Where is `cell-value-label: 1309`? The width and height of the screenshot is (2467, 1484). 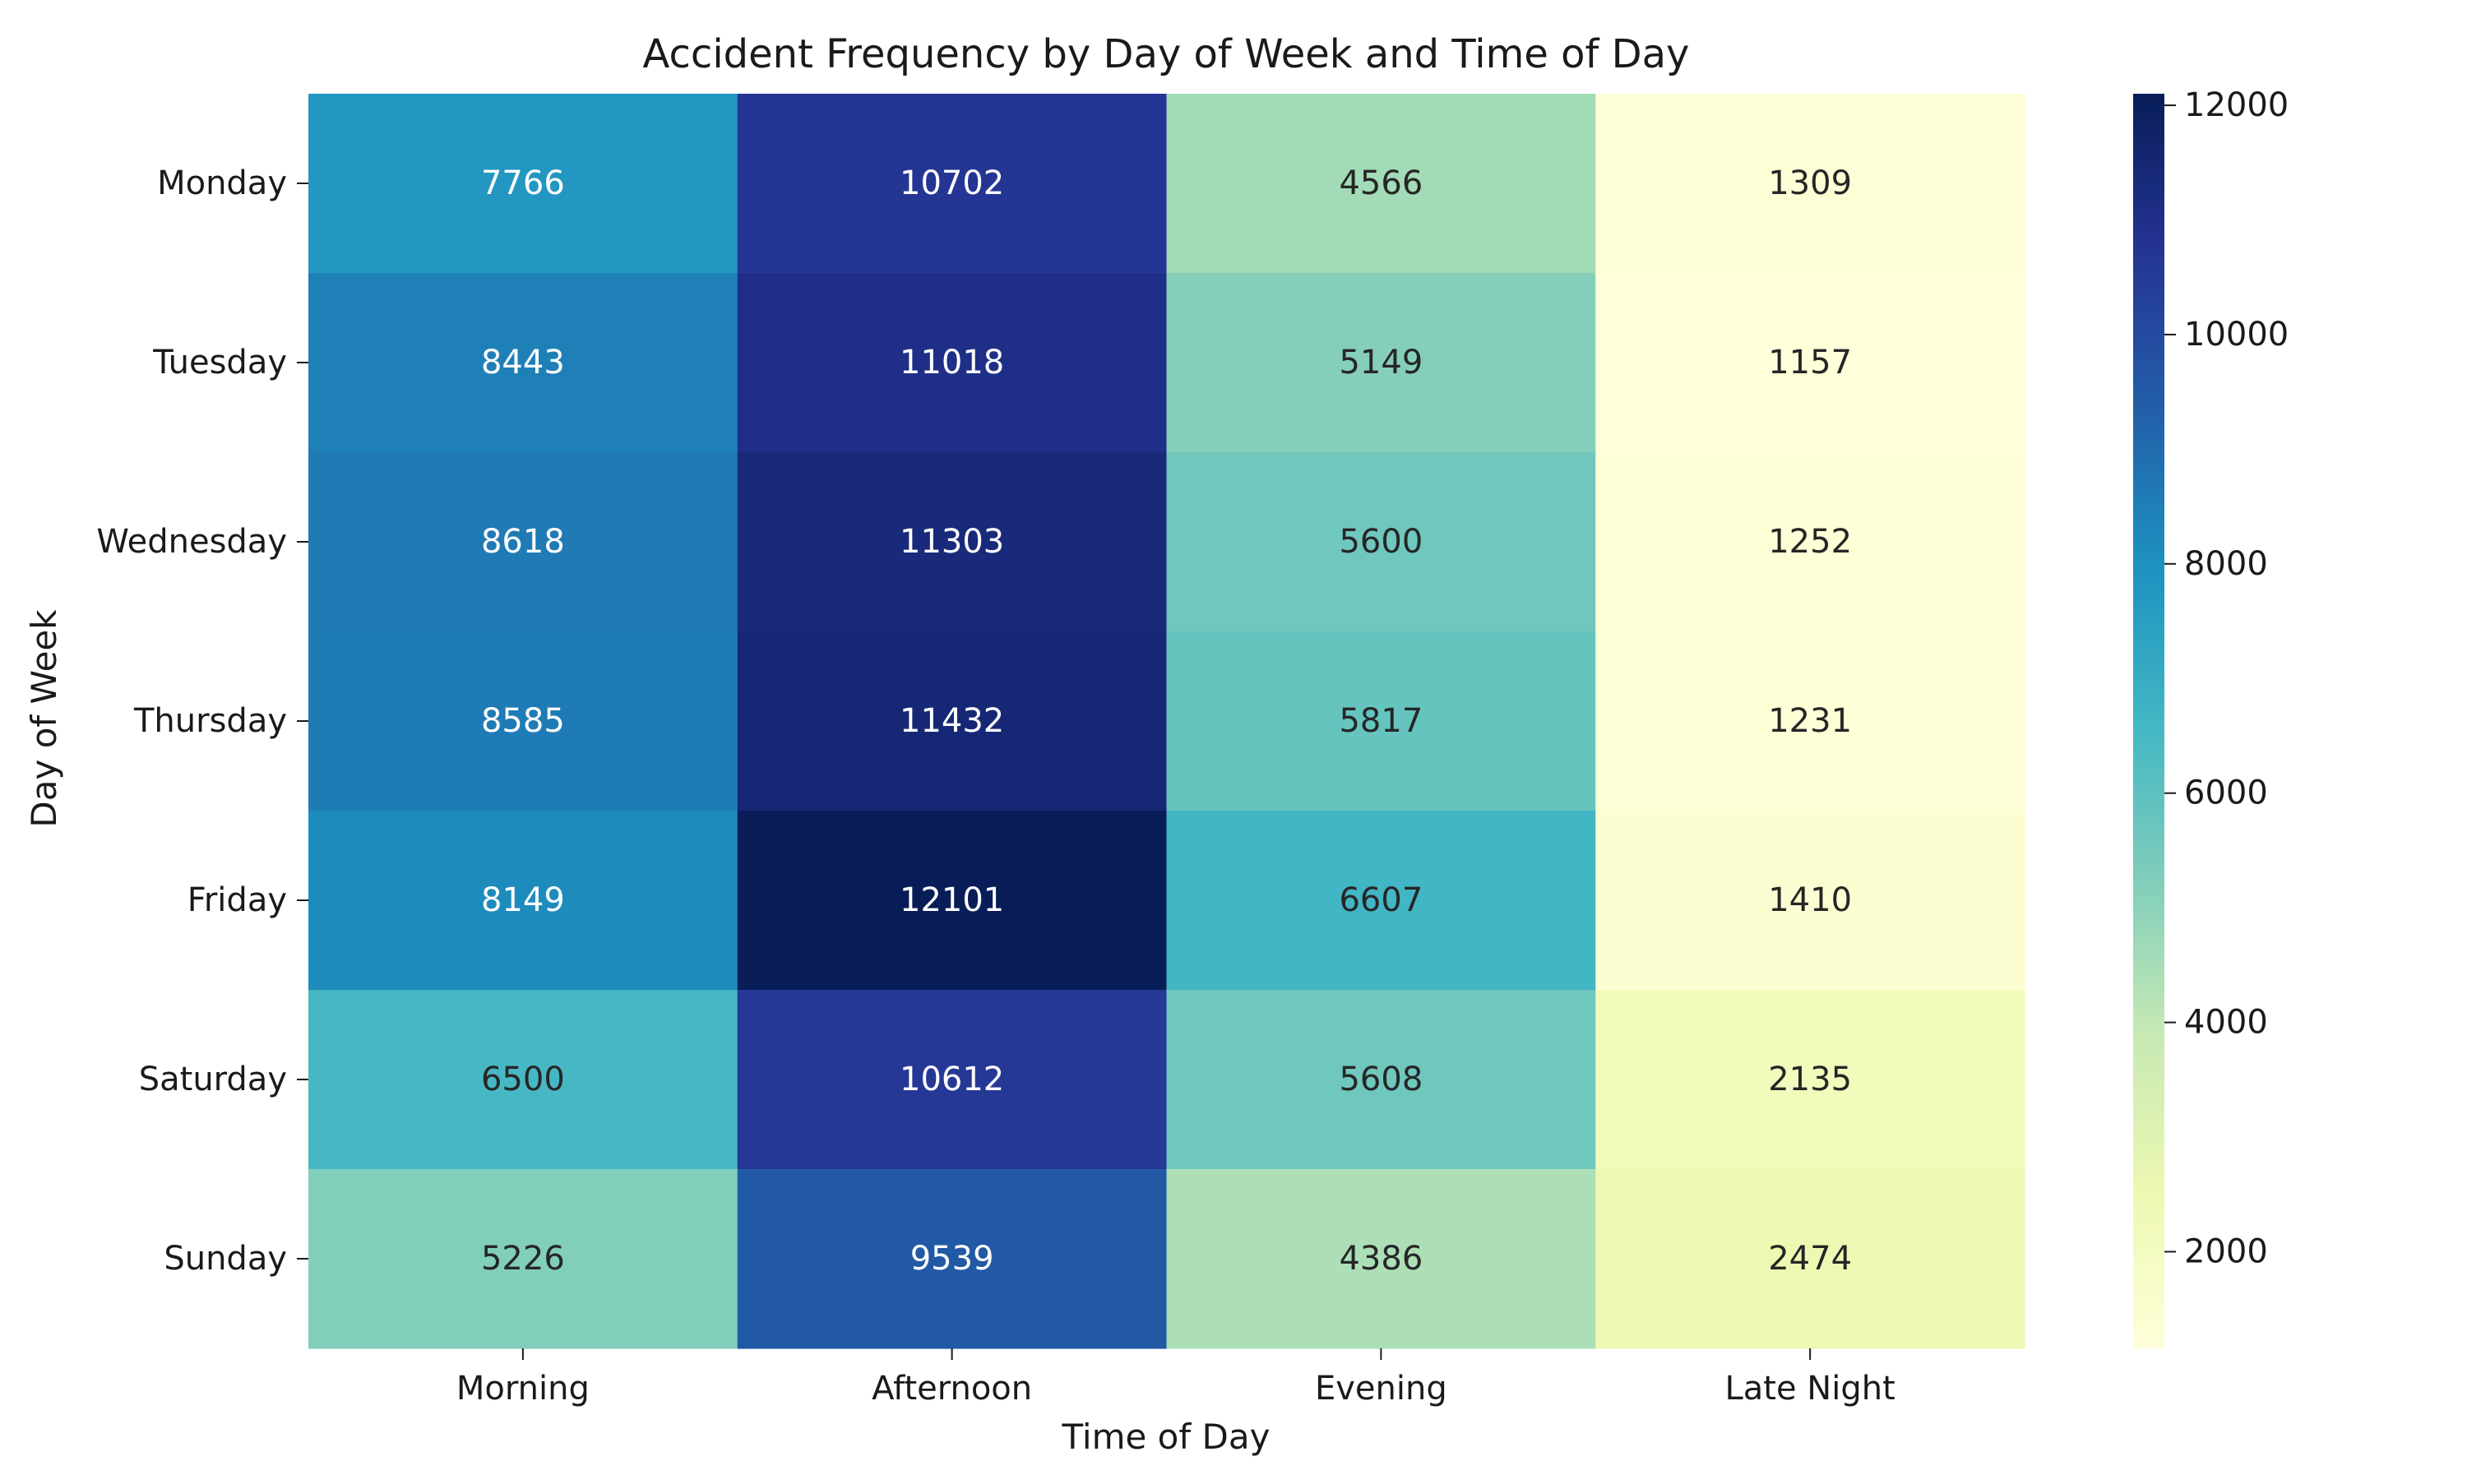 cell-value-label: 1309 is located at coordinates (1810, 183).